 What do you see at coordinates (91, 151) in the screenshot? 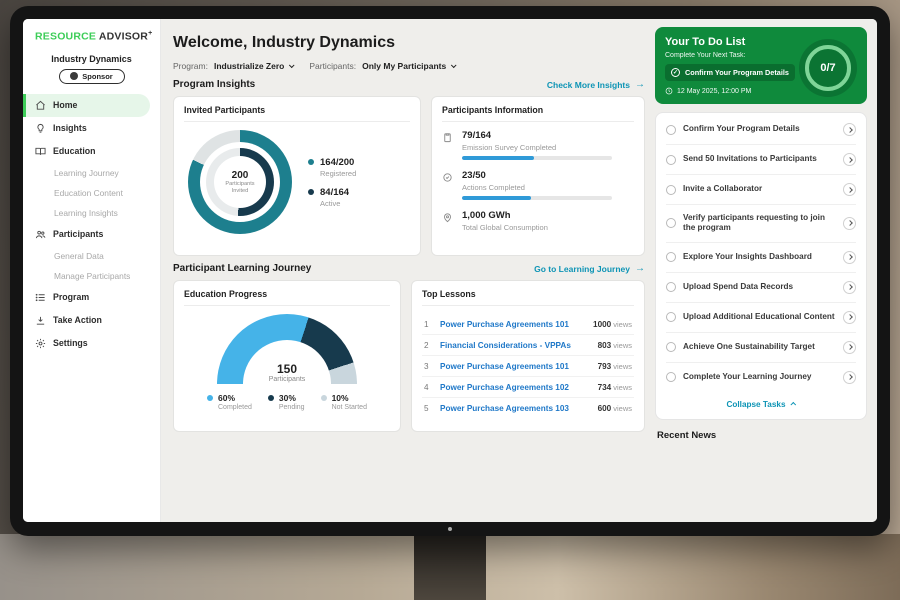
I see `sidebar-item-education: Education` at bounding box center [91, 151].